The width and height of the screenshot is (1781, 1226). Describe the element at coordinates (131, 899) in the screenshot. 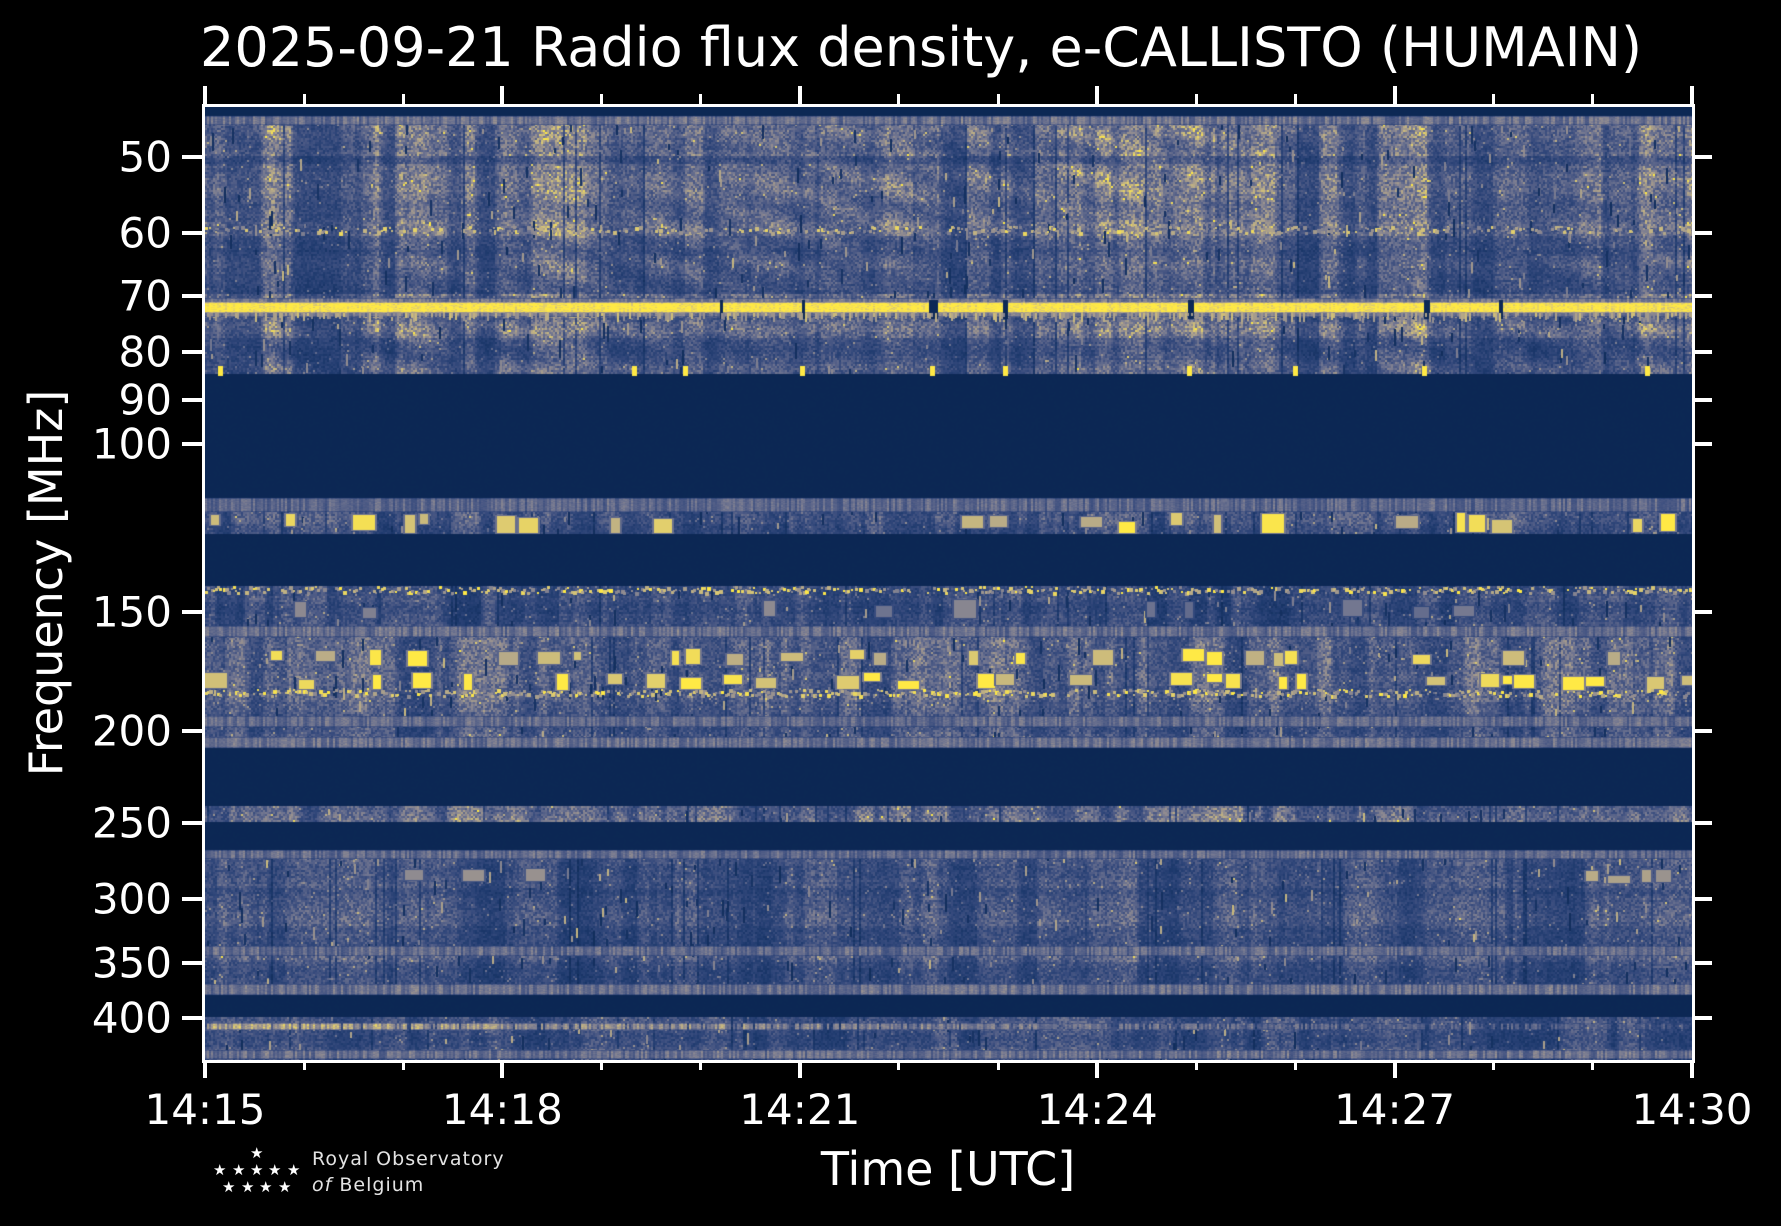

I see `y-tick-label: 300` at that location.